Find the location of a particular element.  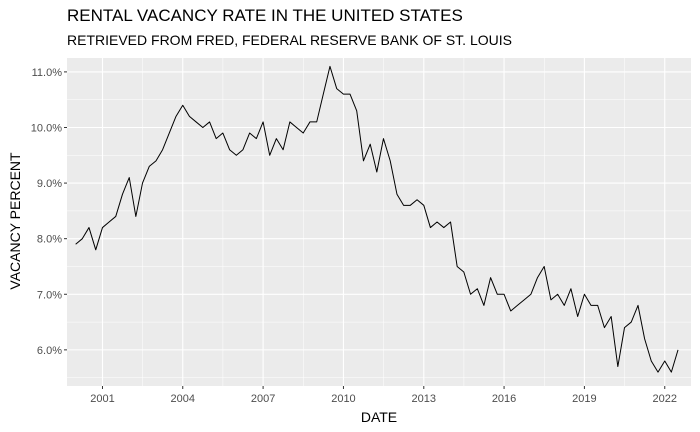

x-tick-label: 2022 is located at coordinates (665, 399).